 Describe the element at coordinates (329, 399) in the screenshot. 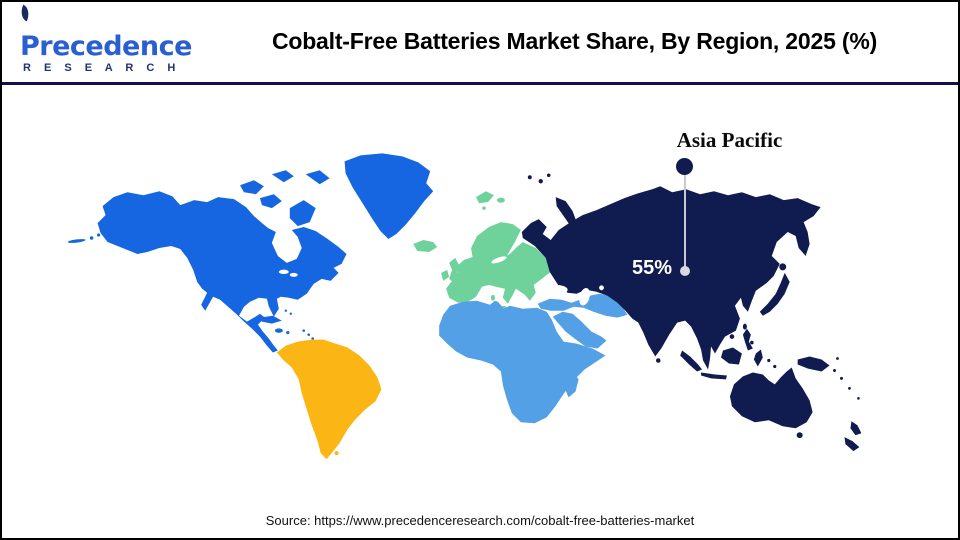

I see `region-south-america` at that location.